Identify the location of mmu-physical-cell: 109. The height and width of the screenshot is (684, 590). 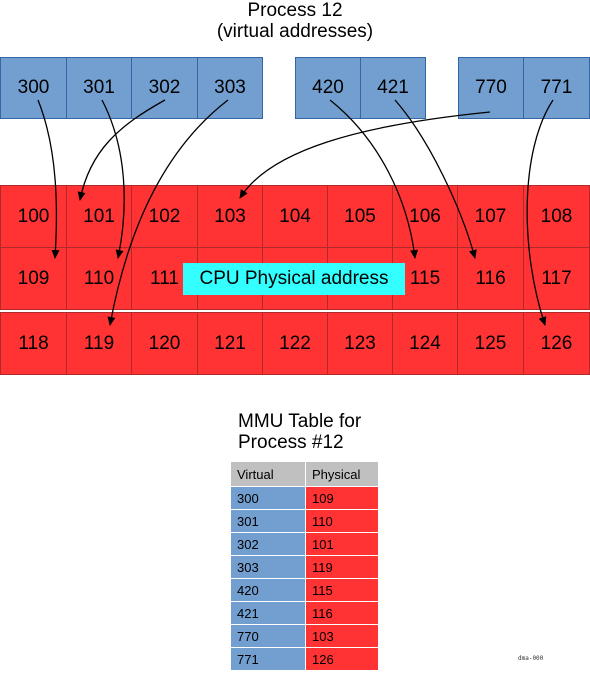
(342, 498).